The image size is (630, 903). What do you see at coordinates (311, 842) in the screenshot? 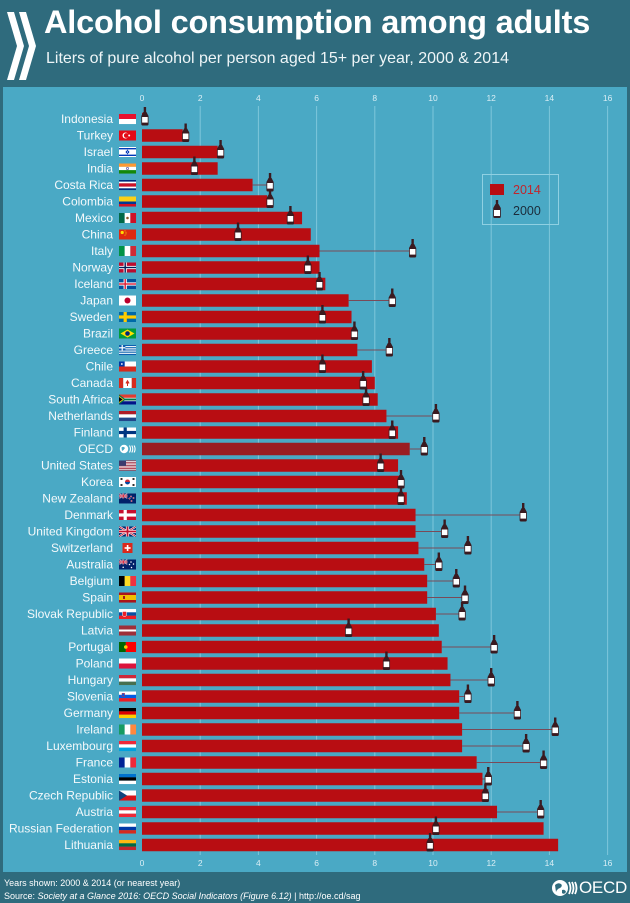
I see `row-lithuania: Lithuania` at bounding box center [311, 842].